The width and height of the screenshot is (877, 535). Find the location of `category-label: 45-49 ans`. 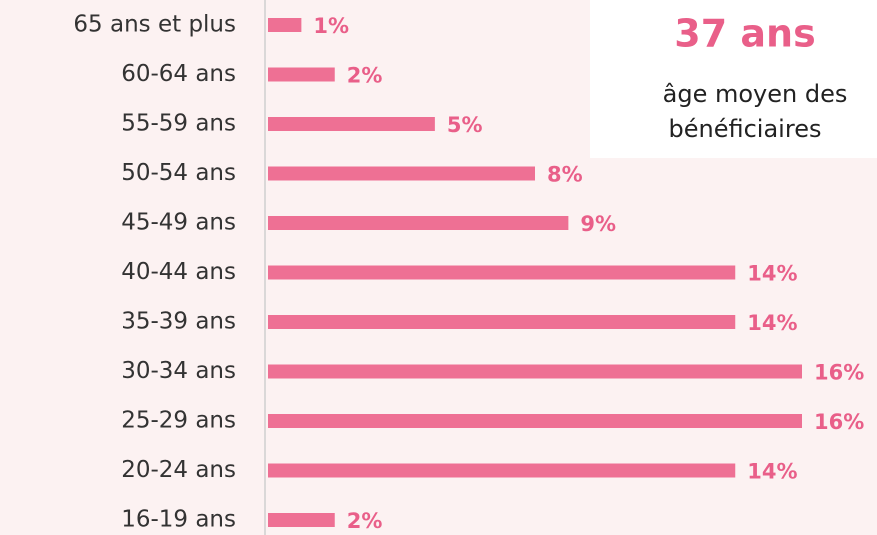

category-label: 45-49 ans is located at coordinates (178, 223).